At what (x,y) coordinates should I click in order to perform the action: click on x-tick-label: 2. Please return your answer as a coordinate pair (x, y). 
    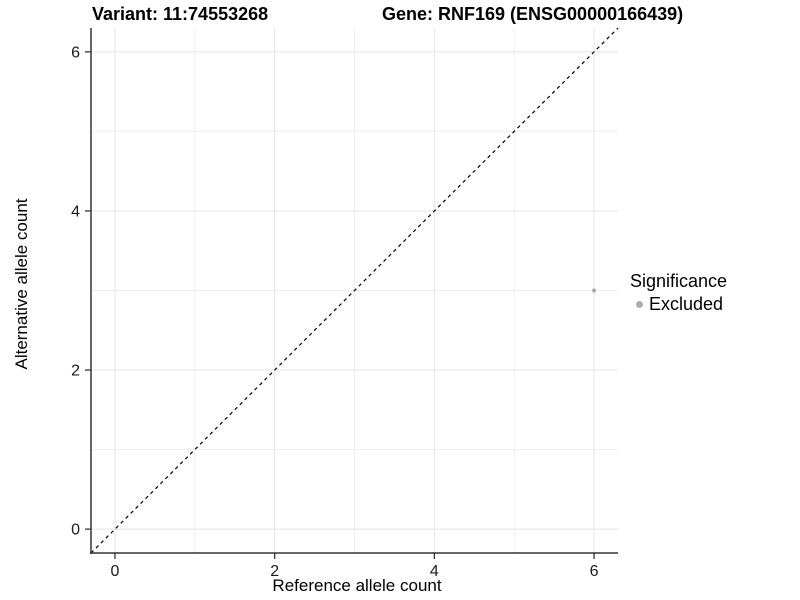
    Looking at the image, I should click on (274, 571).